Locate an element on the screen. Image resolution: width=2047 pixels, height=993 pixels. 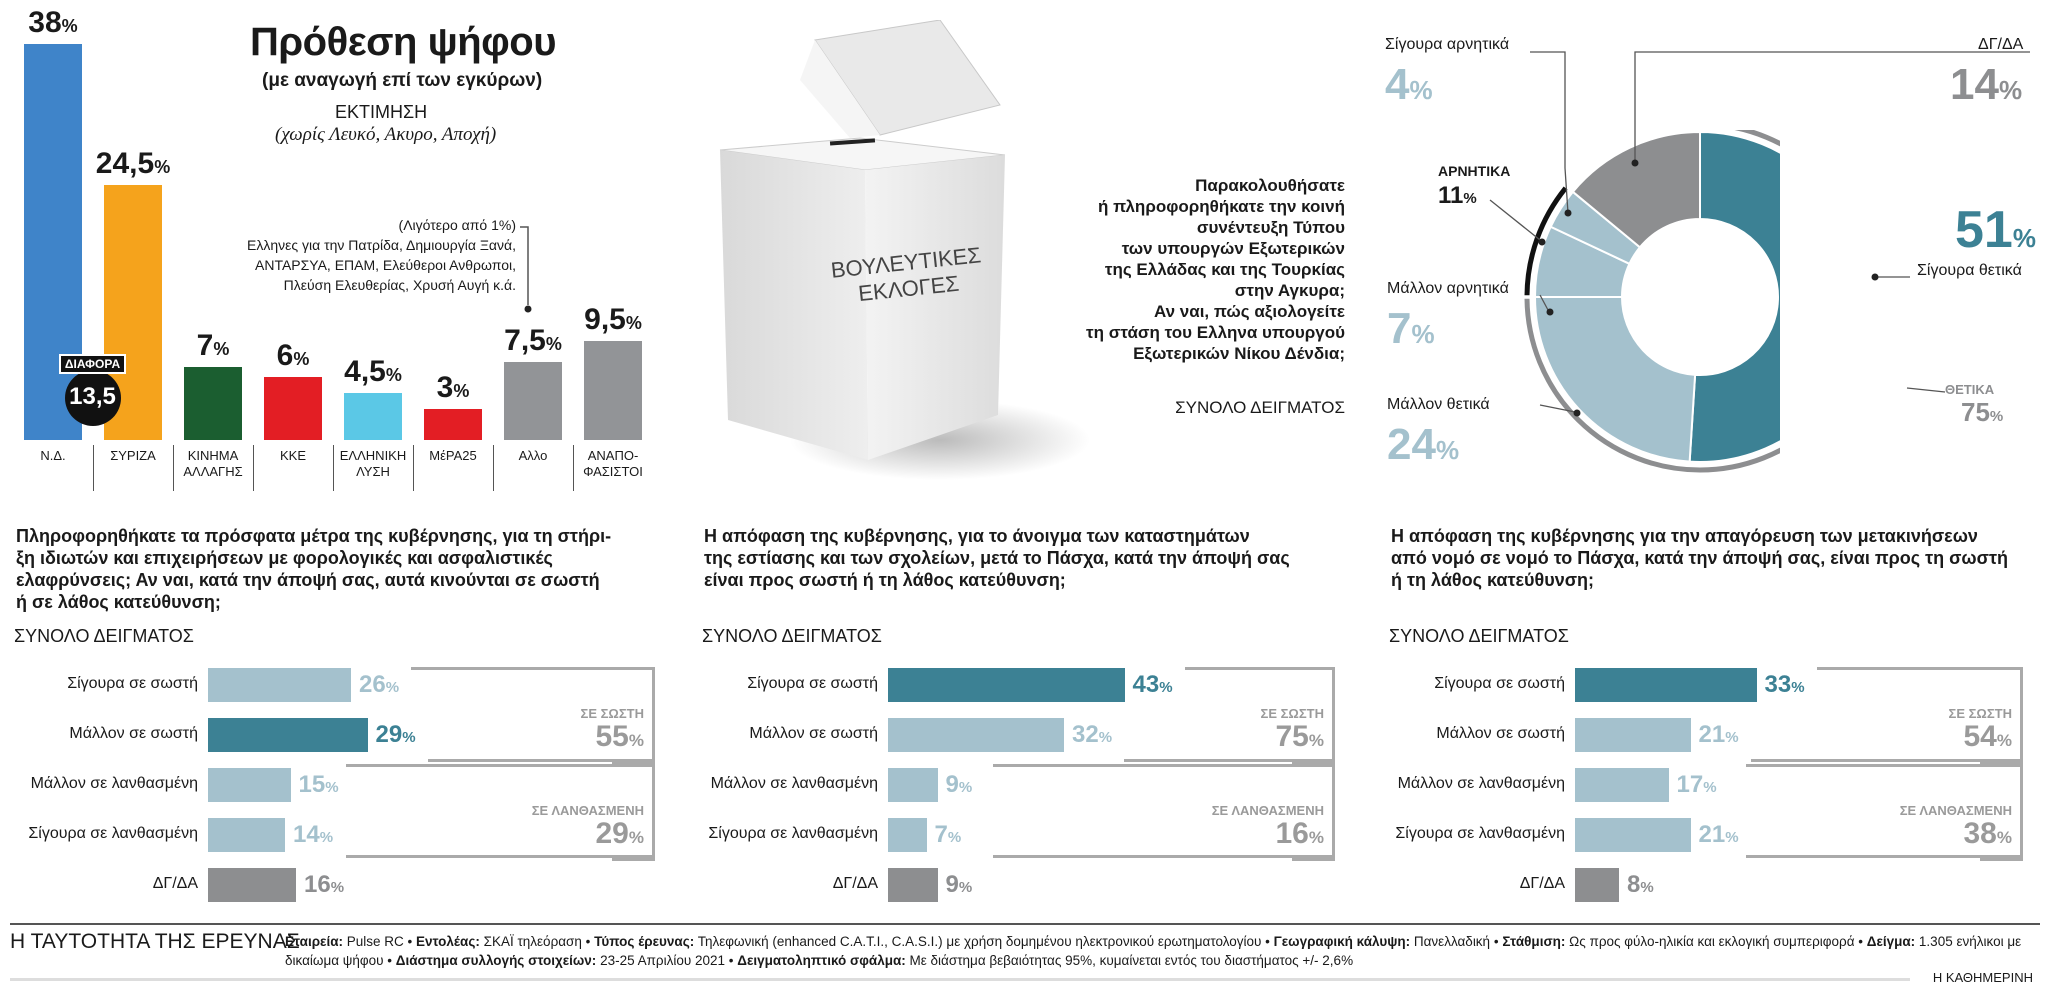
vote-category-line: ΛΥΣΗ is located at coordinates (373, 471).